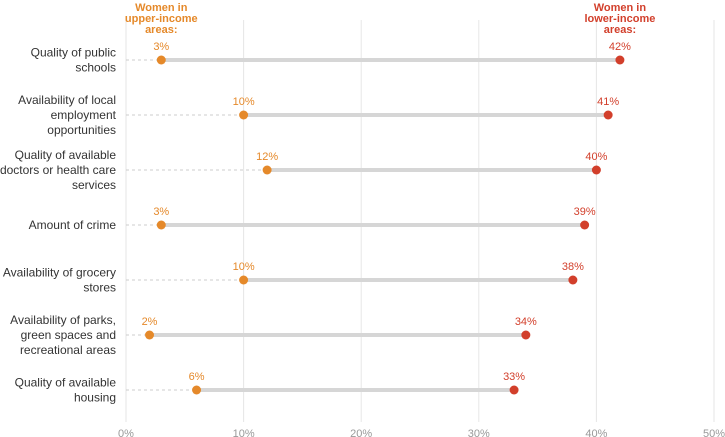 This screenshot has height=437, width=725. What do you see at coordinates (479, 432) in the screenshot?
I see `x-tick-label: 30%` at bounding box center [479, 432].